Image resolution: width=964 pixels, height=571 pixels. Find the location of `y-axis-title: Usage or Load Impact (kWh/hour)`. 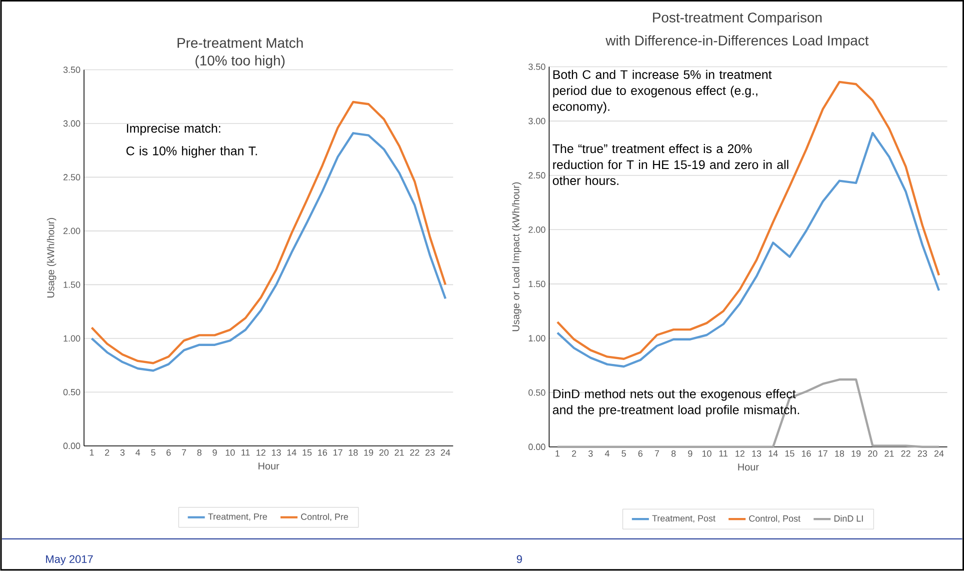

y-axis-title: Usage or Load Impact (kWh/hour) is located at coordinates (517, 257).